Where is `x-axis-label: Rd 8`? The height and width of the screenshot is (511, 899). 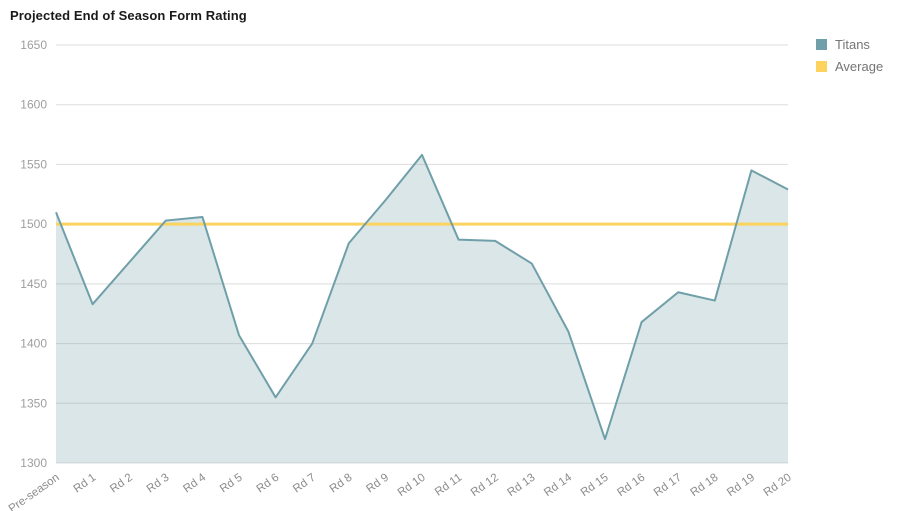 x-axis-label: Rd 8 is located at coordinates (341, 484).